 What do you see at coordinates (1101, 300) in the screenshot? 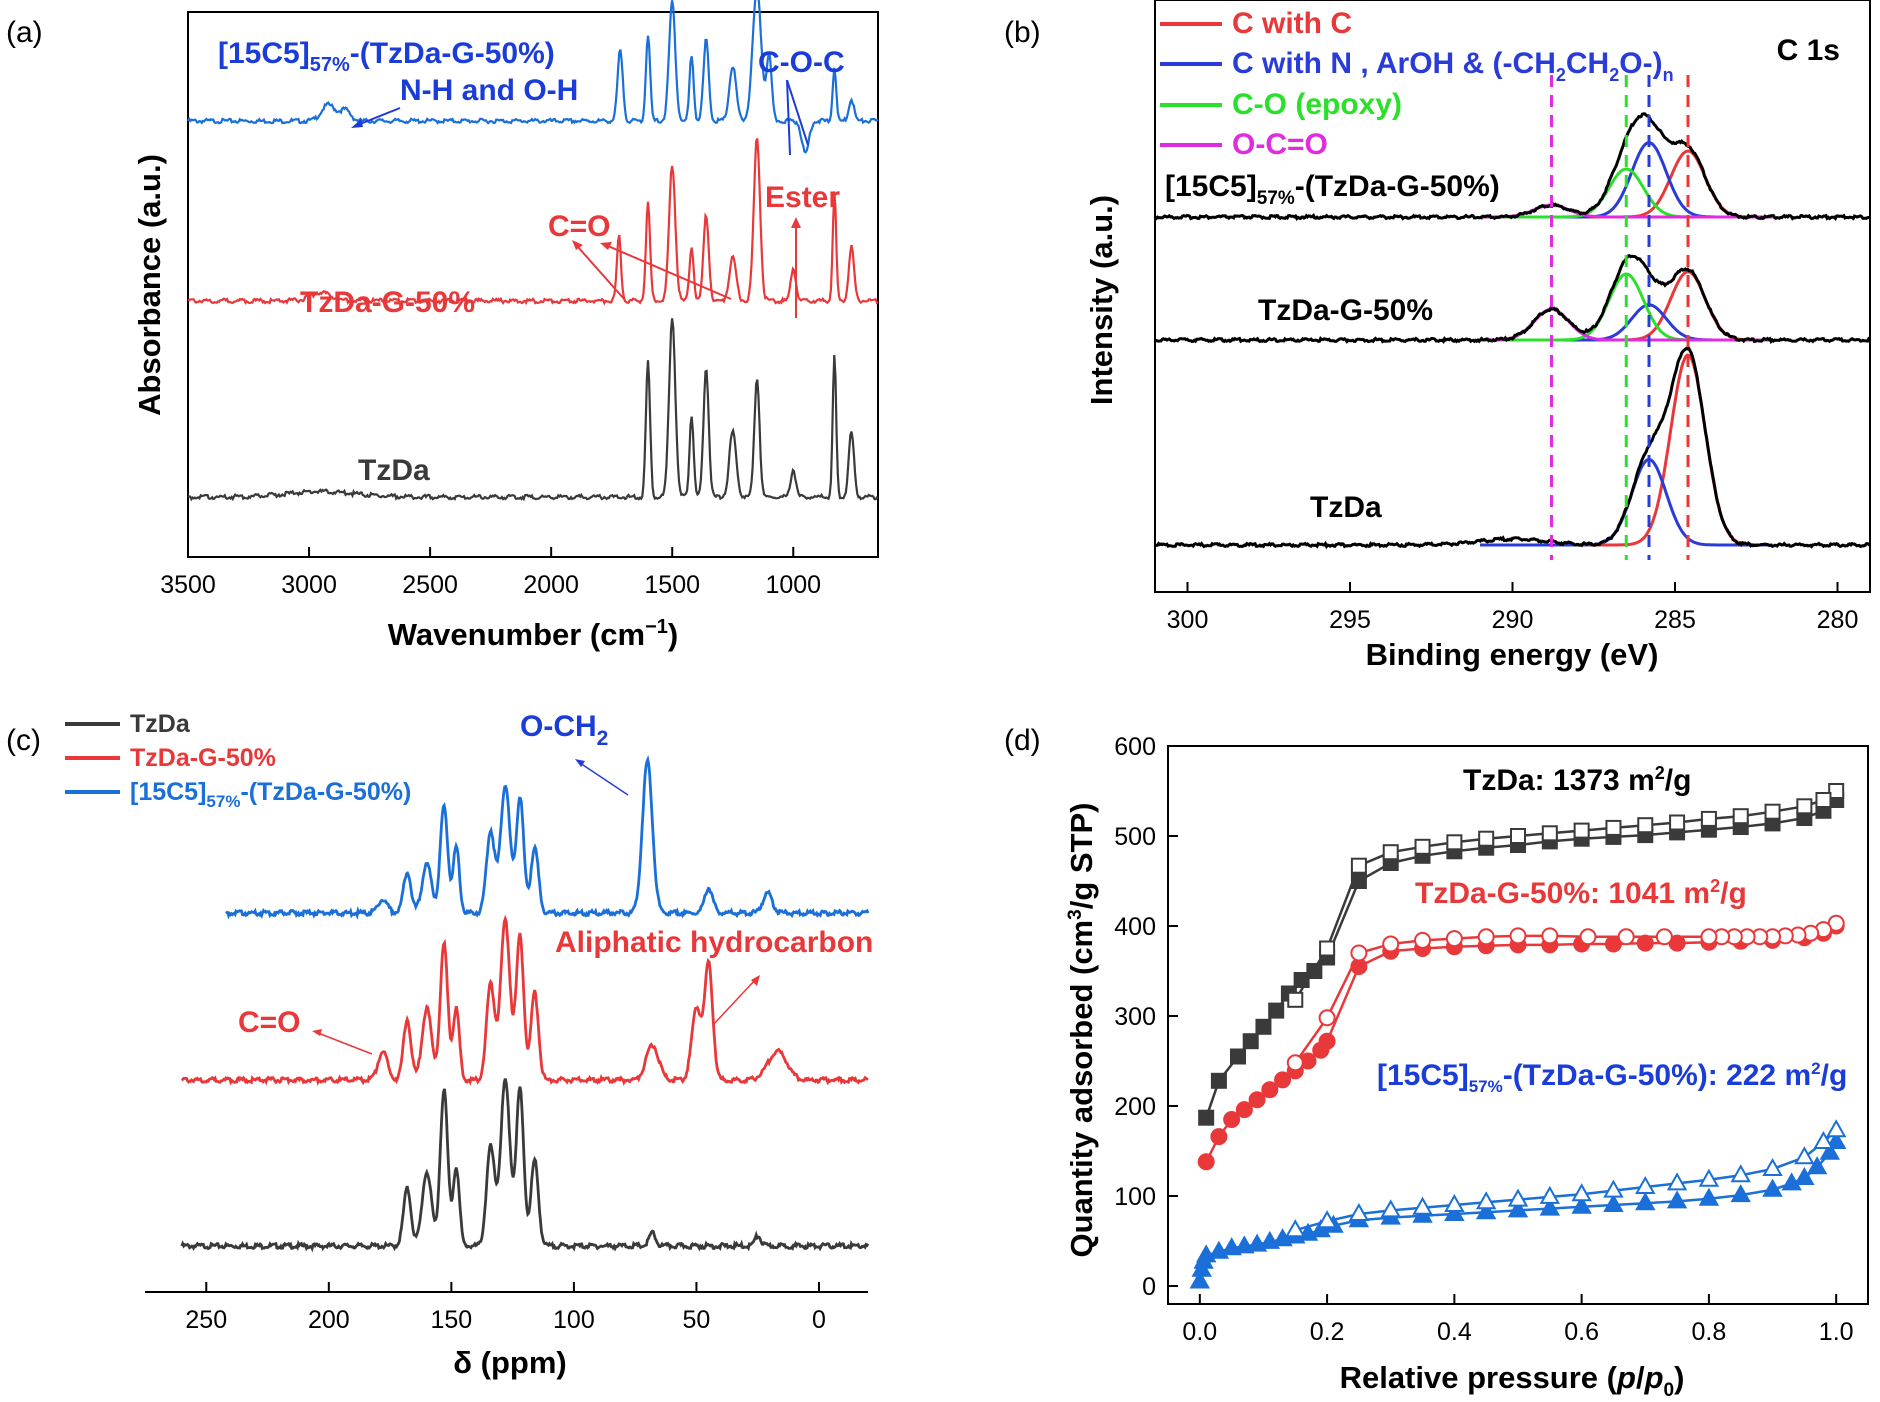
I see `panel-b-ylabel: Intensity (a.u.)` at bounding box center [1101, 300].